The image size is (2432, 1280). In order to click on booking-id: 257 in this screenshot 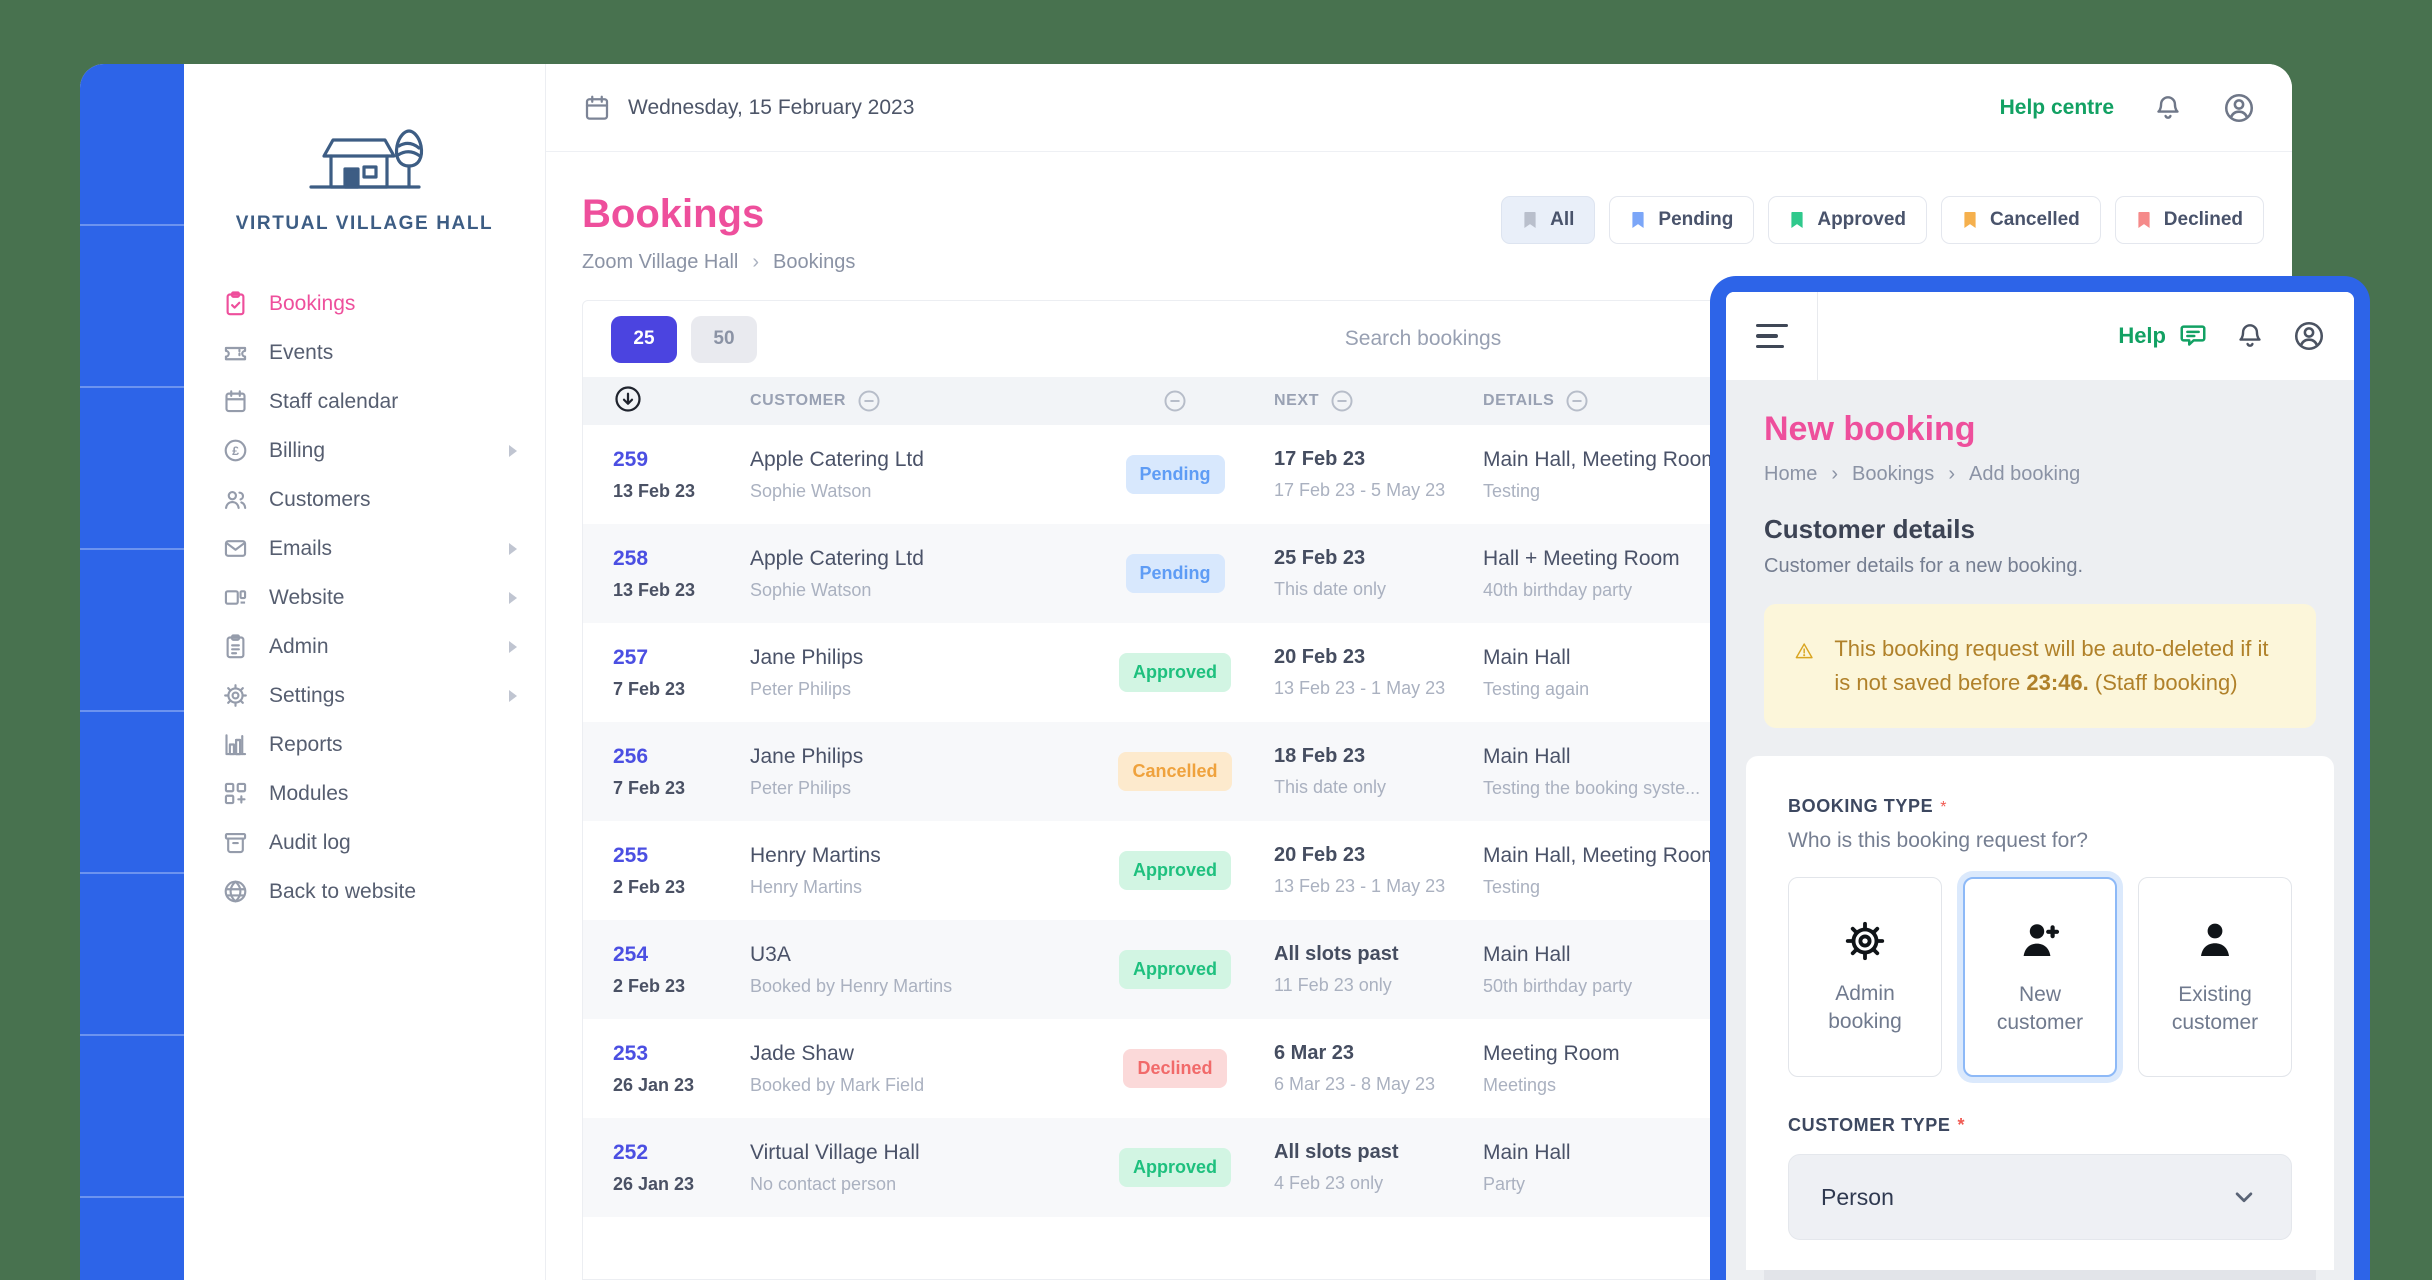, I will do `click(631, 657)`.